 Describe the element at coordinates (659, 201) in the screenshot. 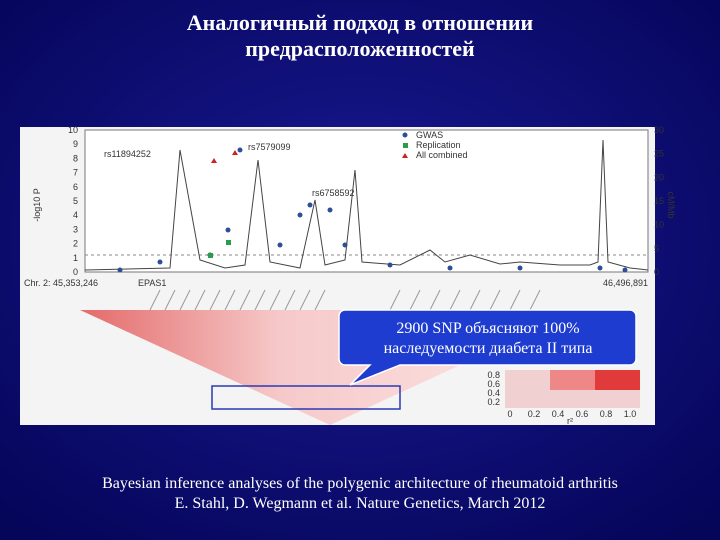

I see `y2-tick-label: 15` at that location.